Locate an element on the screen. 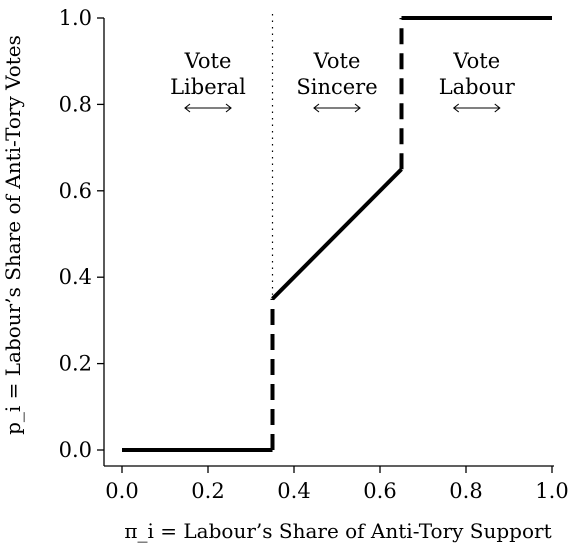 Image resolution: width=584 pixels, height=554 pixels. y-tick-label: 0.4 is located at coordinates (75, 277).